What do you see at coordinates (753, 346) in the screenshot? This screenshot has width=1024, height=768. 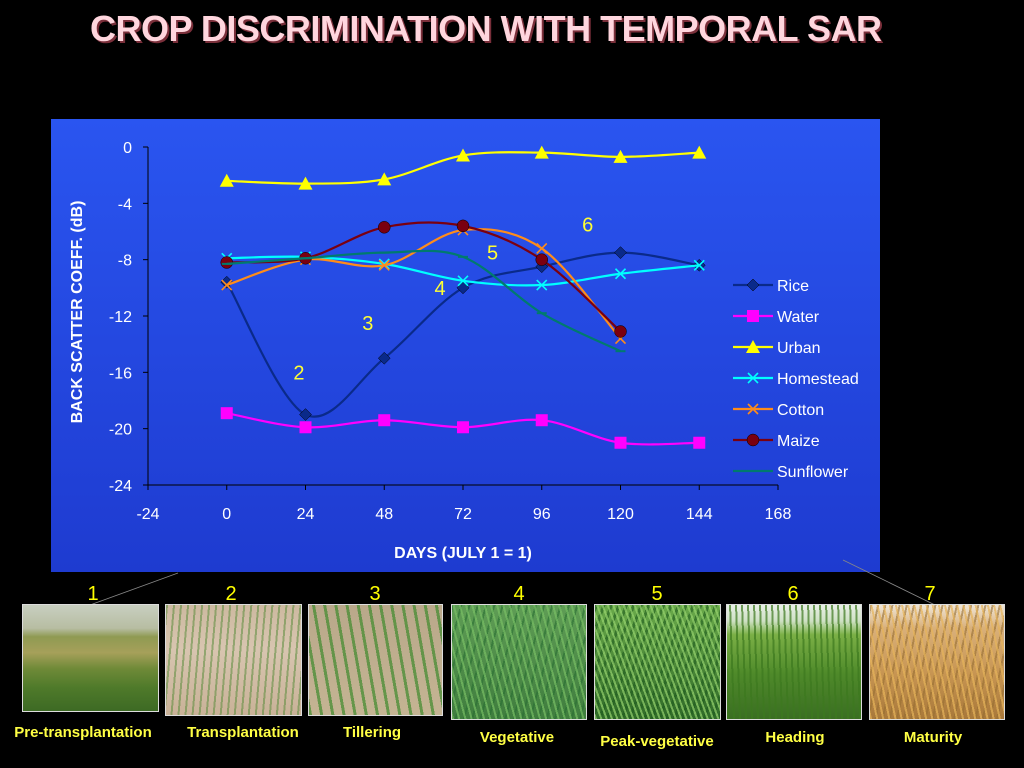 I see `legend-marker-urban` at bounding box center [753, 346].